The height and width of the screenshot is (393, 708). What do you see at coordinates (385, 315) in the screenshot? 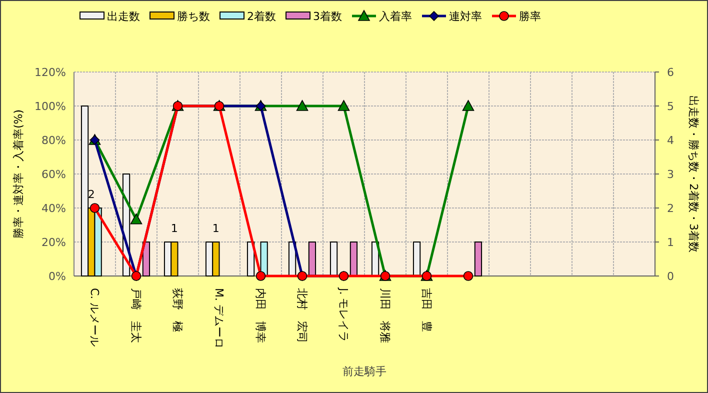
I see `x-tick-label: 川田 将雅` at bounding box center [385, 315].